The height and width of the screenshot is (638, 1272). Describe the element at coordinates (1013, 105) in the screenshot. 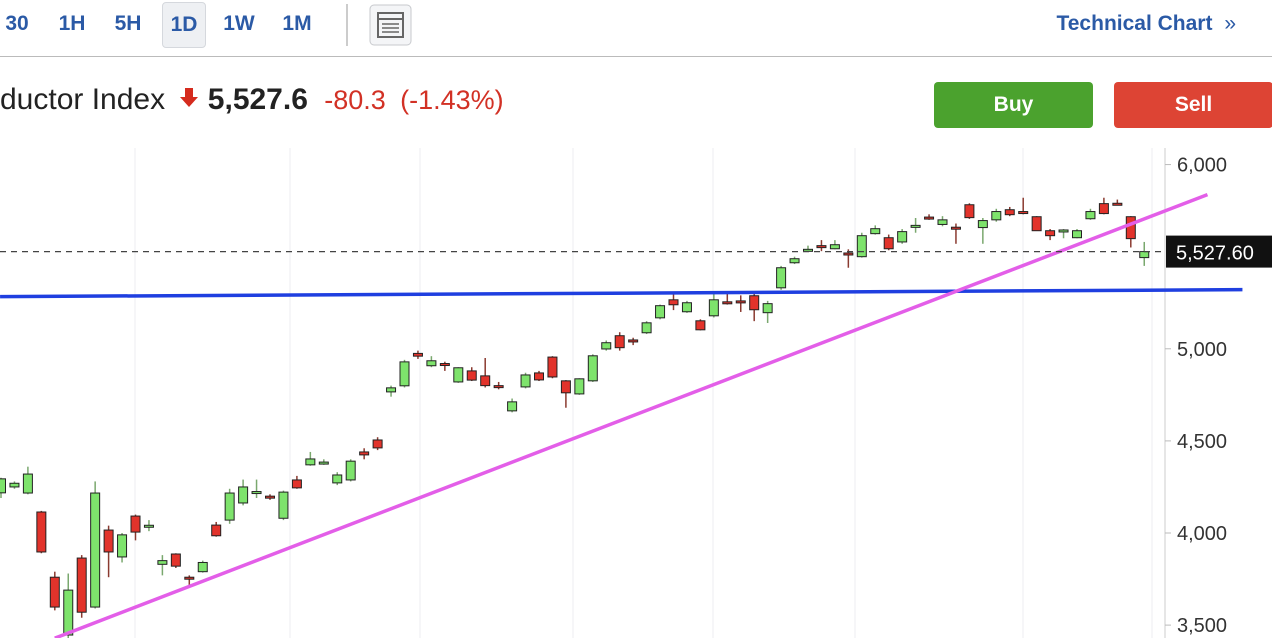

I see `buy-button: Buy` at that location.